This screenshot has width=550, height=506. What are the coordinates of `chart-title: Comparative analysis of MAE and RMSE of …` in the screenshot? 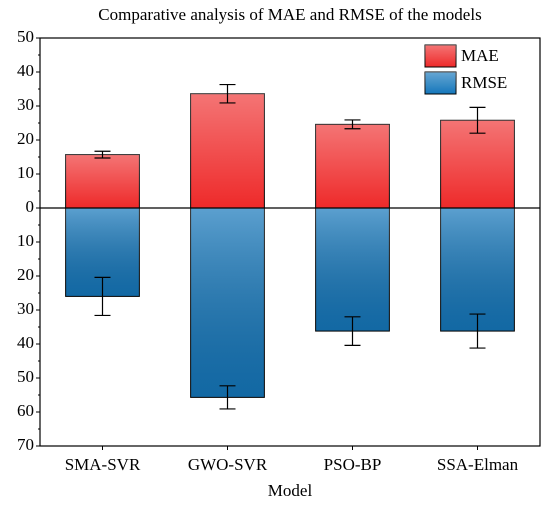 It's located at (289, 14).